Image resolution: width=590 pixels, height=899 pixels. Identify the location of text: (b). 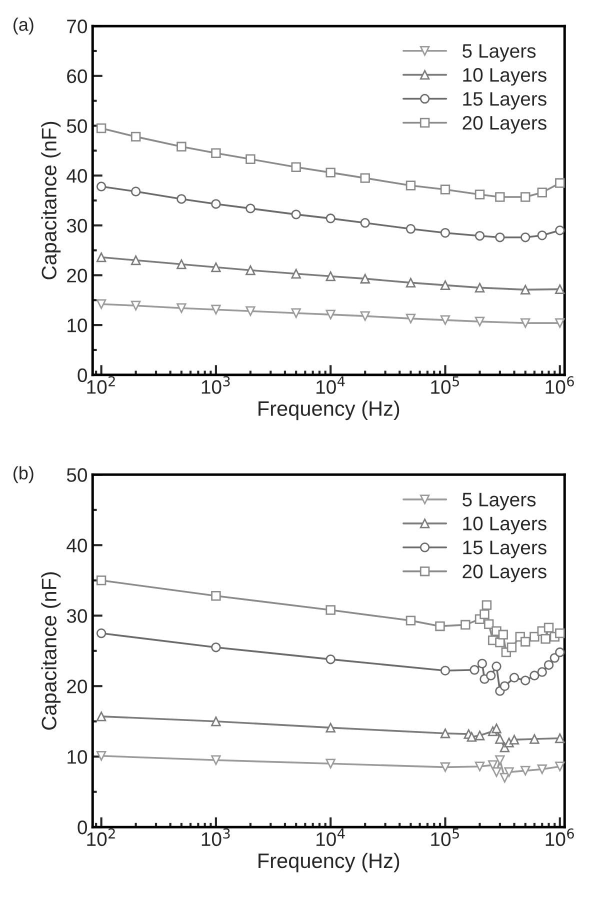
(24, 475).